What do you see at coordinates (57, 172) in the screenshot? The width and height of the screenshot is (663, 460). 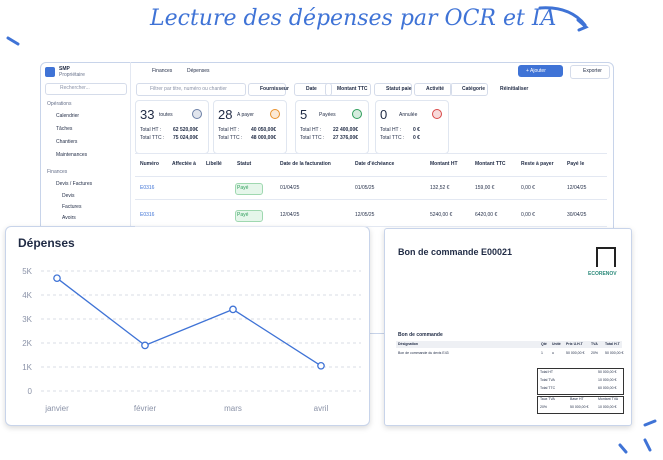 I see `section-title: Finances` at bounding box center [57, 172].